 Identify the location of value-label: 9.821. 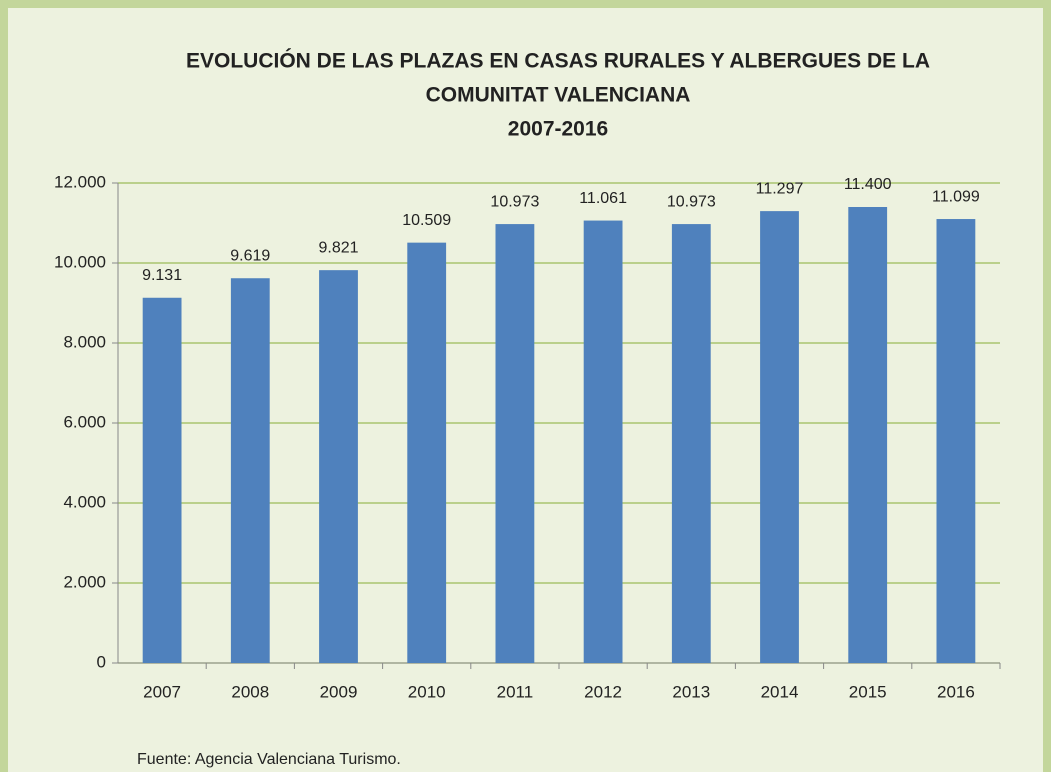
(338, 247).